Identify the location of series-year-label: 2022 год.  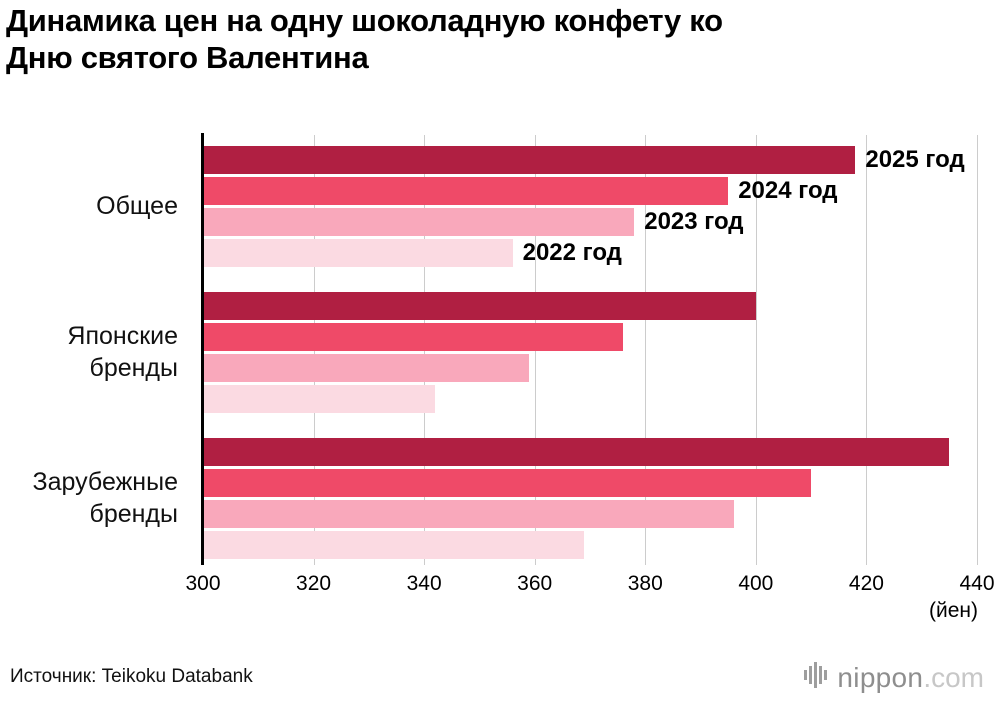
(572, 252).